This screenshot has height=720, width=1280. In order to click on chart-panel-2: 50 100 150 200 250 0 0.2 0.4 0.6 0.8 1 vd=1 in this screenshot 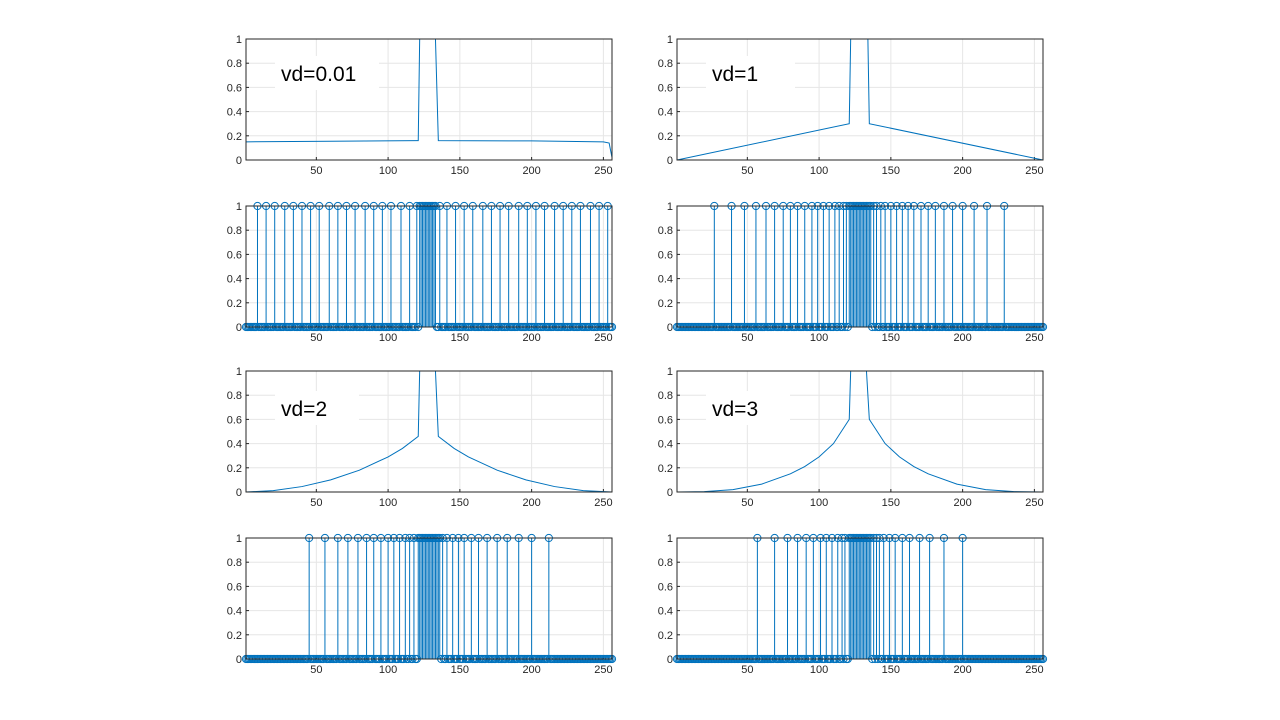, I will do `click(851, 105)`.